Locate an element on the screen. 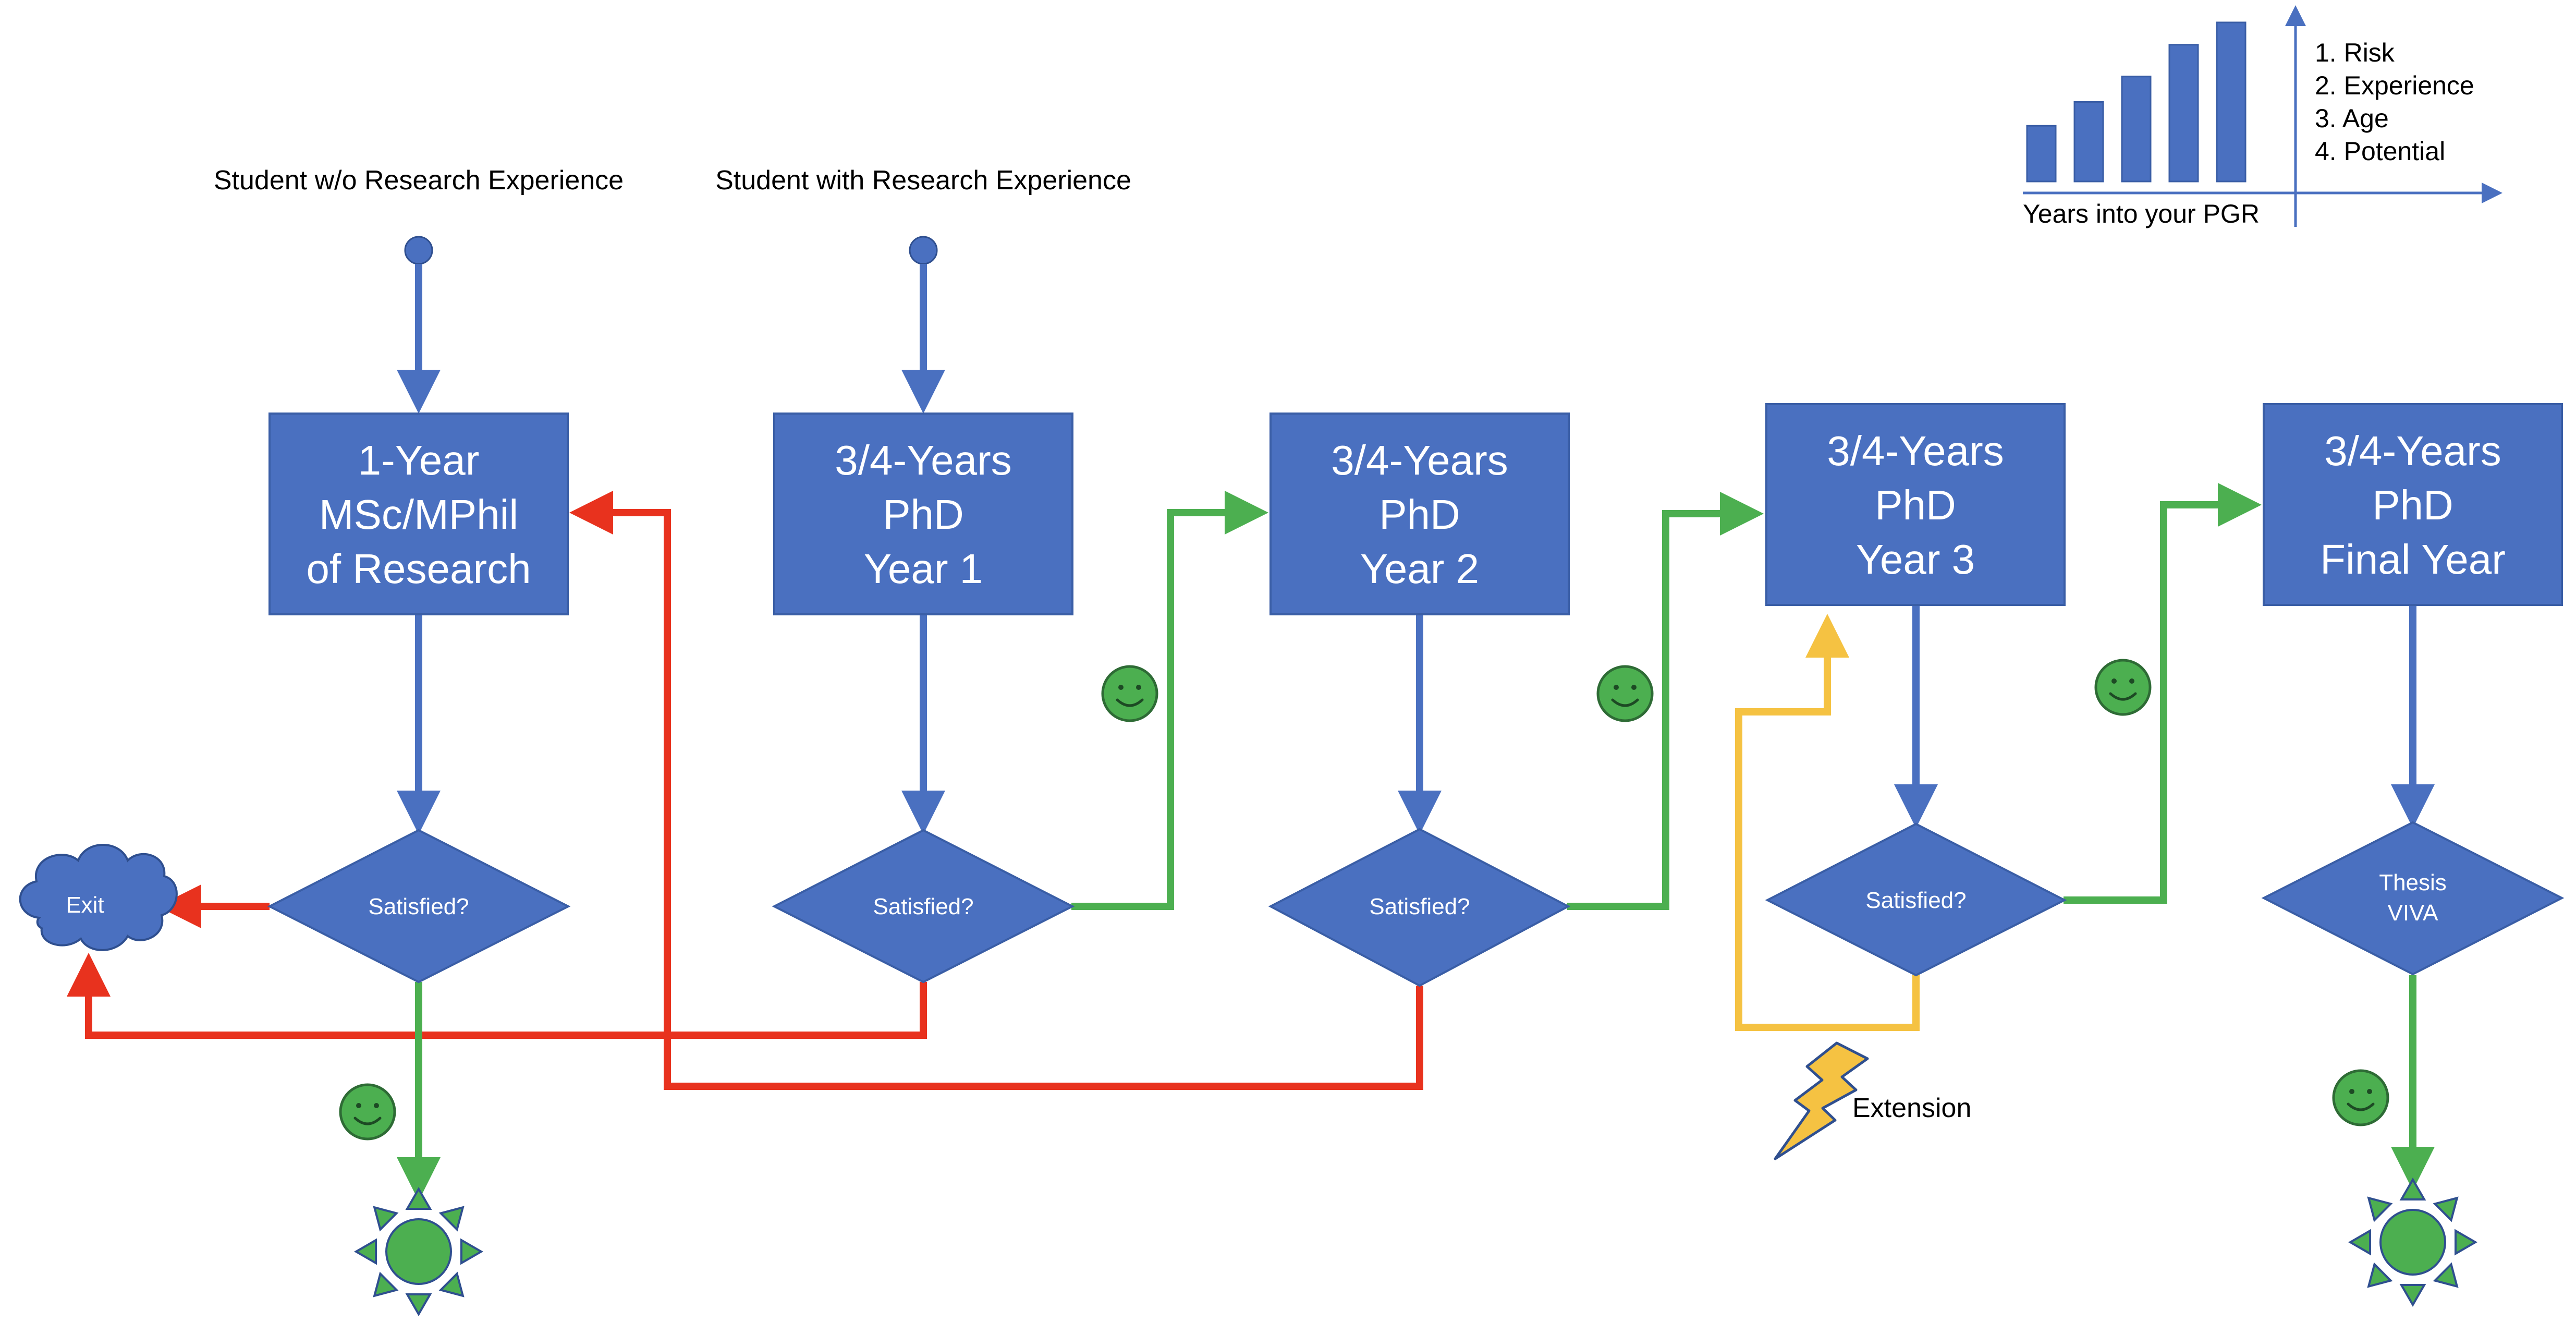 This screenshot has height=1322, width=2576. smiley-icon-viva is located at coordinates (2360, 1098).